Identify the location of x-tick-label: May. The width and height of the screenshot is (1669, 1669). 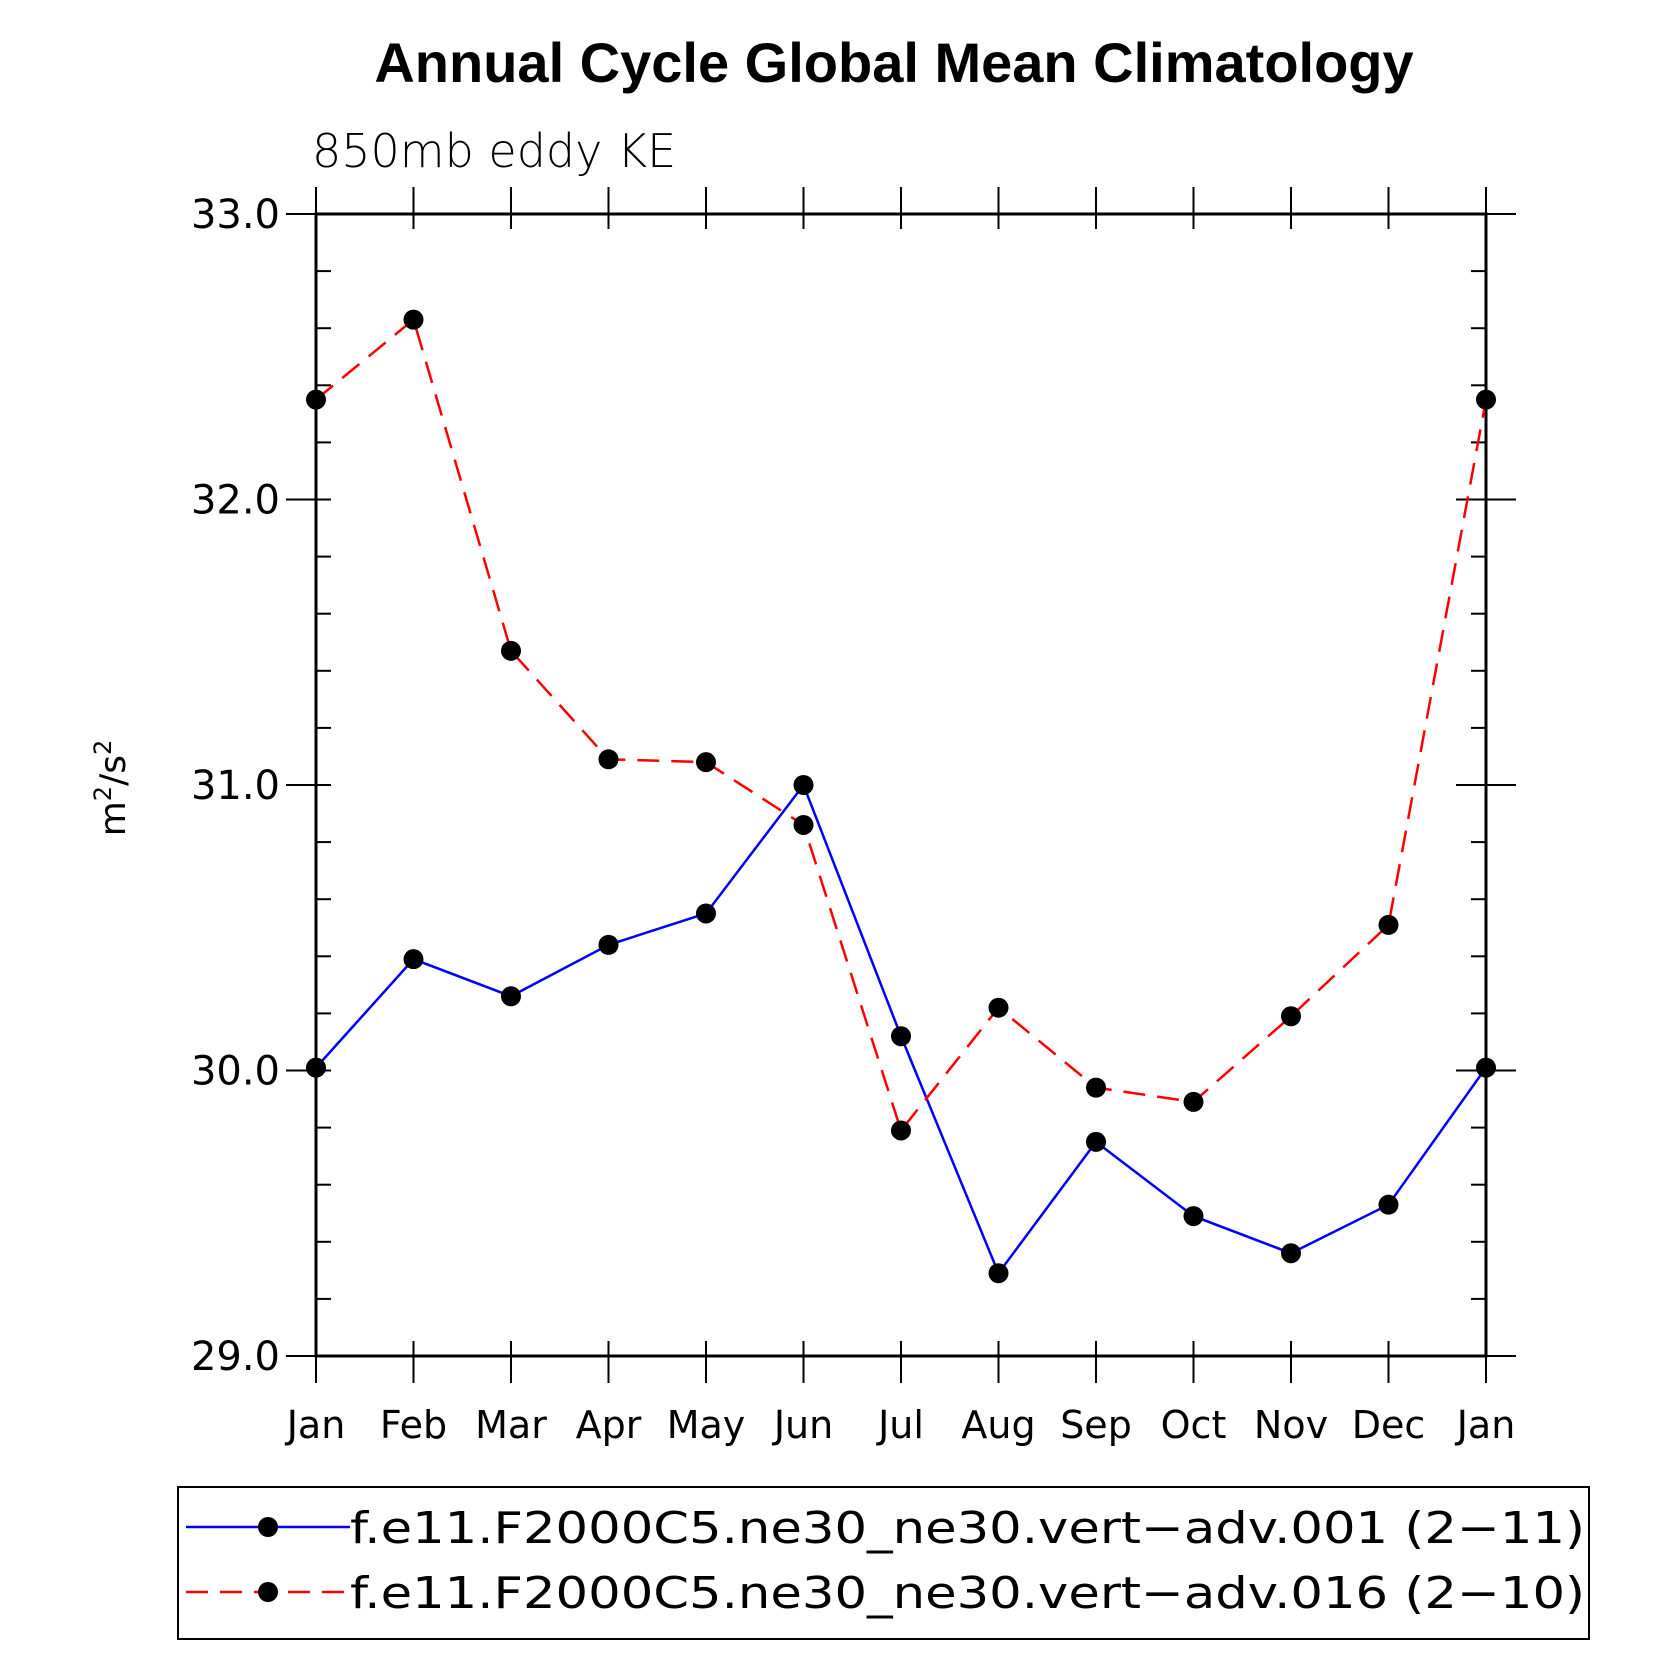
(706, 1425).